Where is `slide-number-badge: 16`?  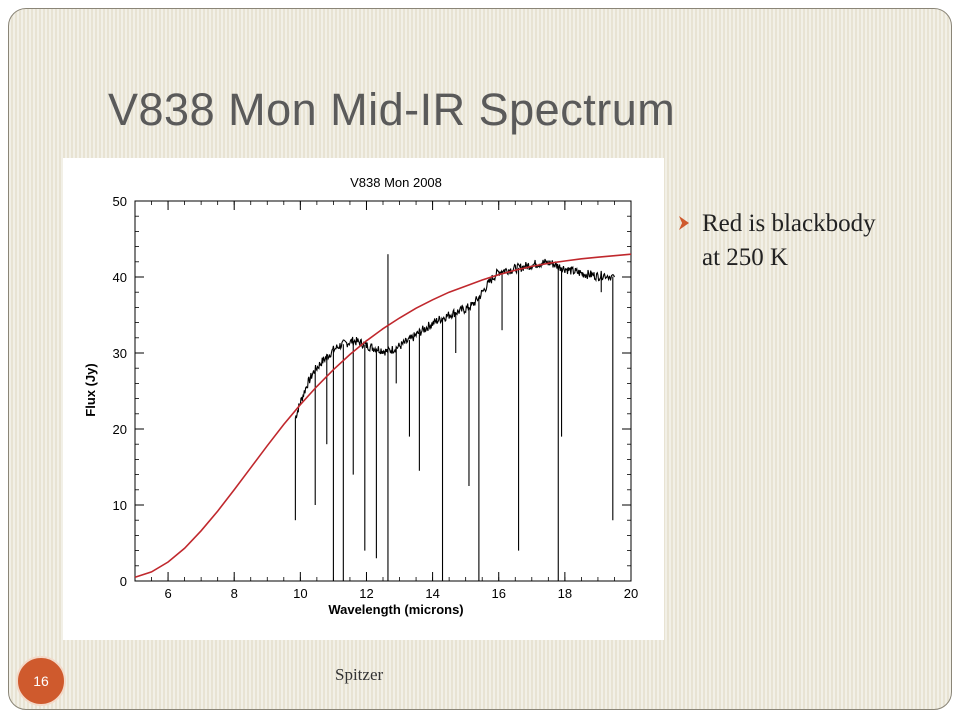 slide-number-badge: 16 is located at coordinates (41, 681).